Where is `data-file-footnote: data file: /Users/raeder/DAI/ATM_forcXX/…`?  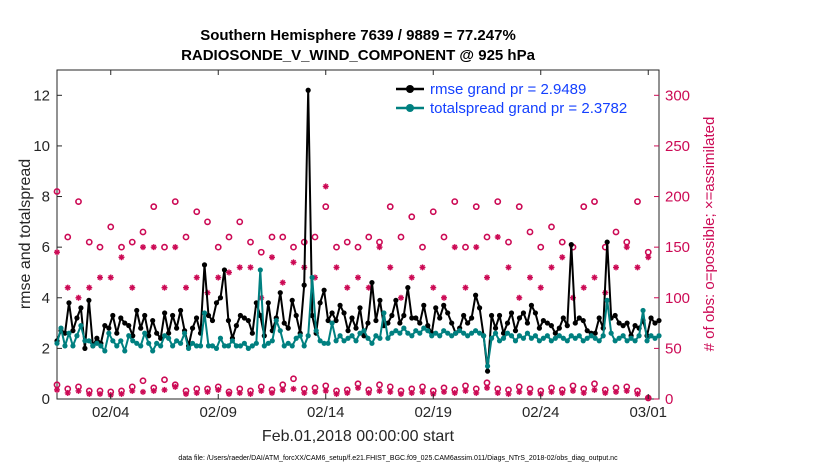 data-file-footnote: data file: /Users/raeder/DAI/ATM_forcXX/… is located at coordinates (398, 458).